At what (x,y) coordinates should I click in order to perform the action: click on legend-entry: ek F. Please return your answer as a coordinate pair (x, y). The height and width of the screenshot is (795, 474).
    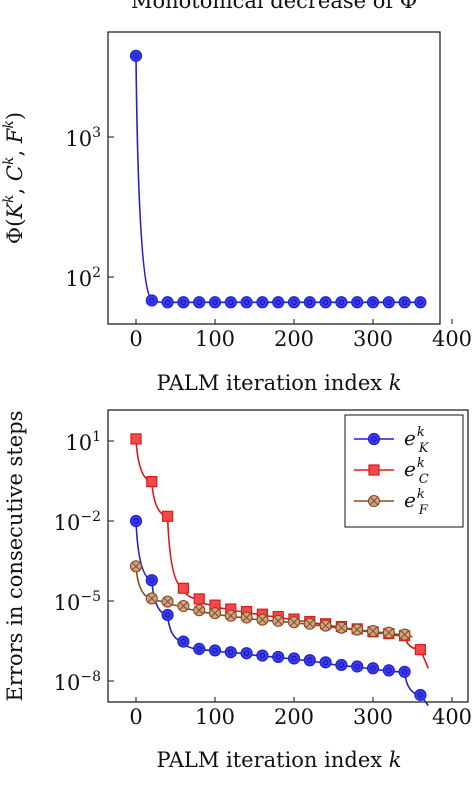
    Looking at the image, I should click on (391, 502).